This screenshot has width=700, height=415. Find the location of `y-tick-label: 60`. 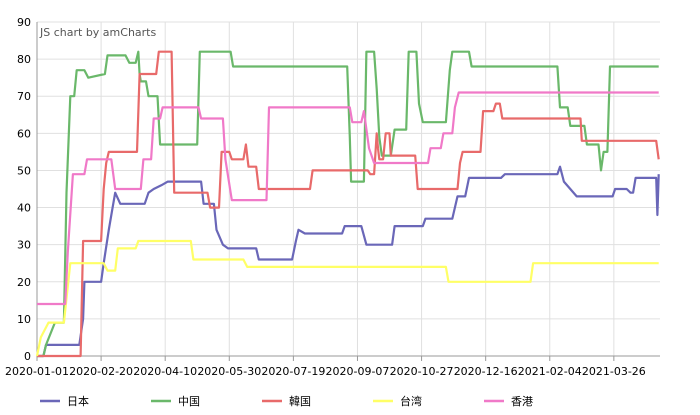

y-tick-label: 60 is located at coordinates (24, 133).